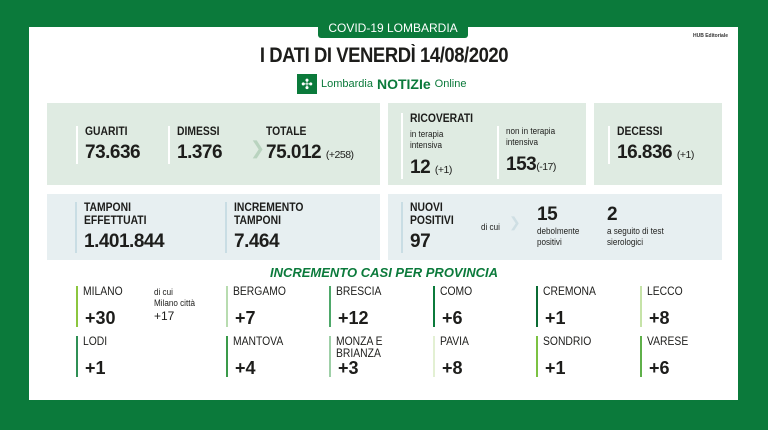  Describe the element at coordinates (536, 152) in the screenshot. I see `stat-non-ti: non in terapia intensiva 153(-17)` at that location.